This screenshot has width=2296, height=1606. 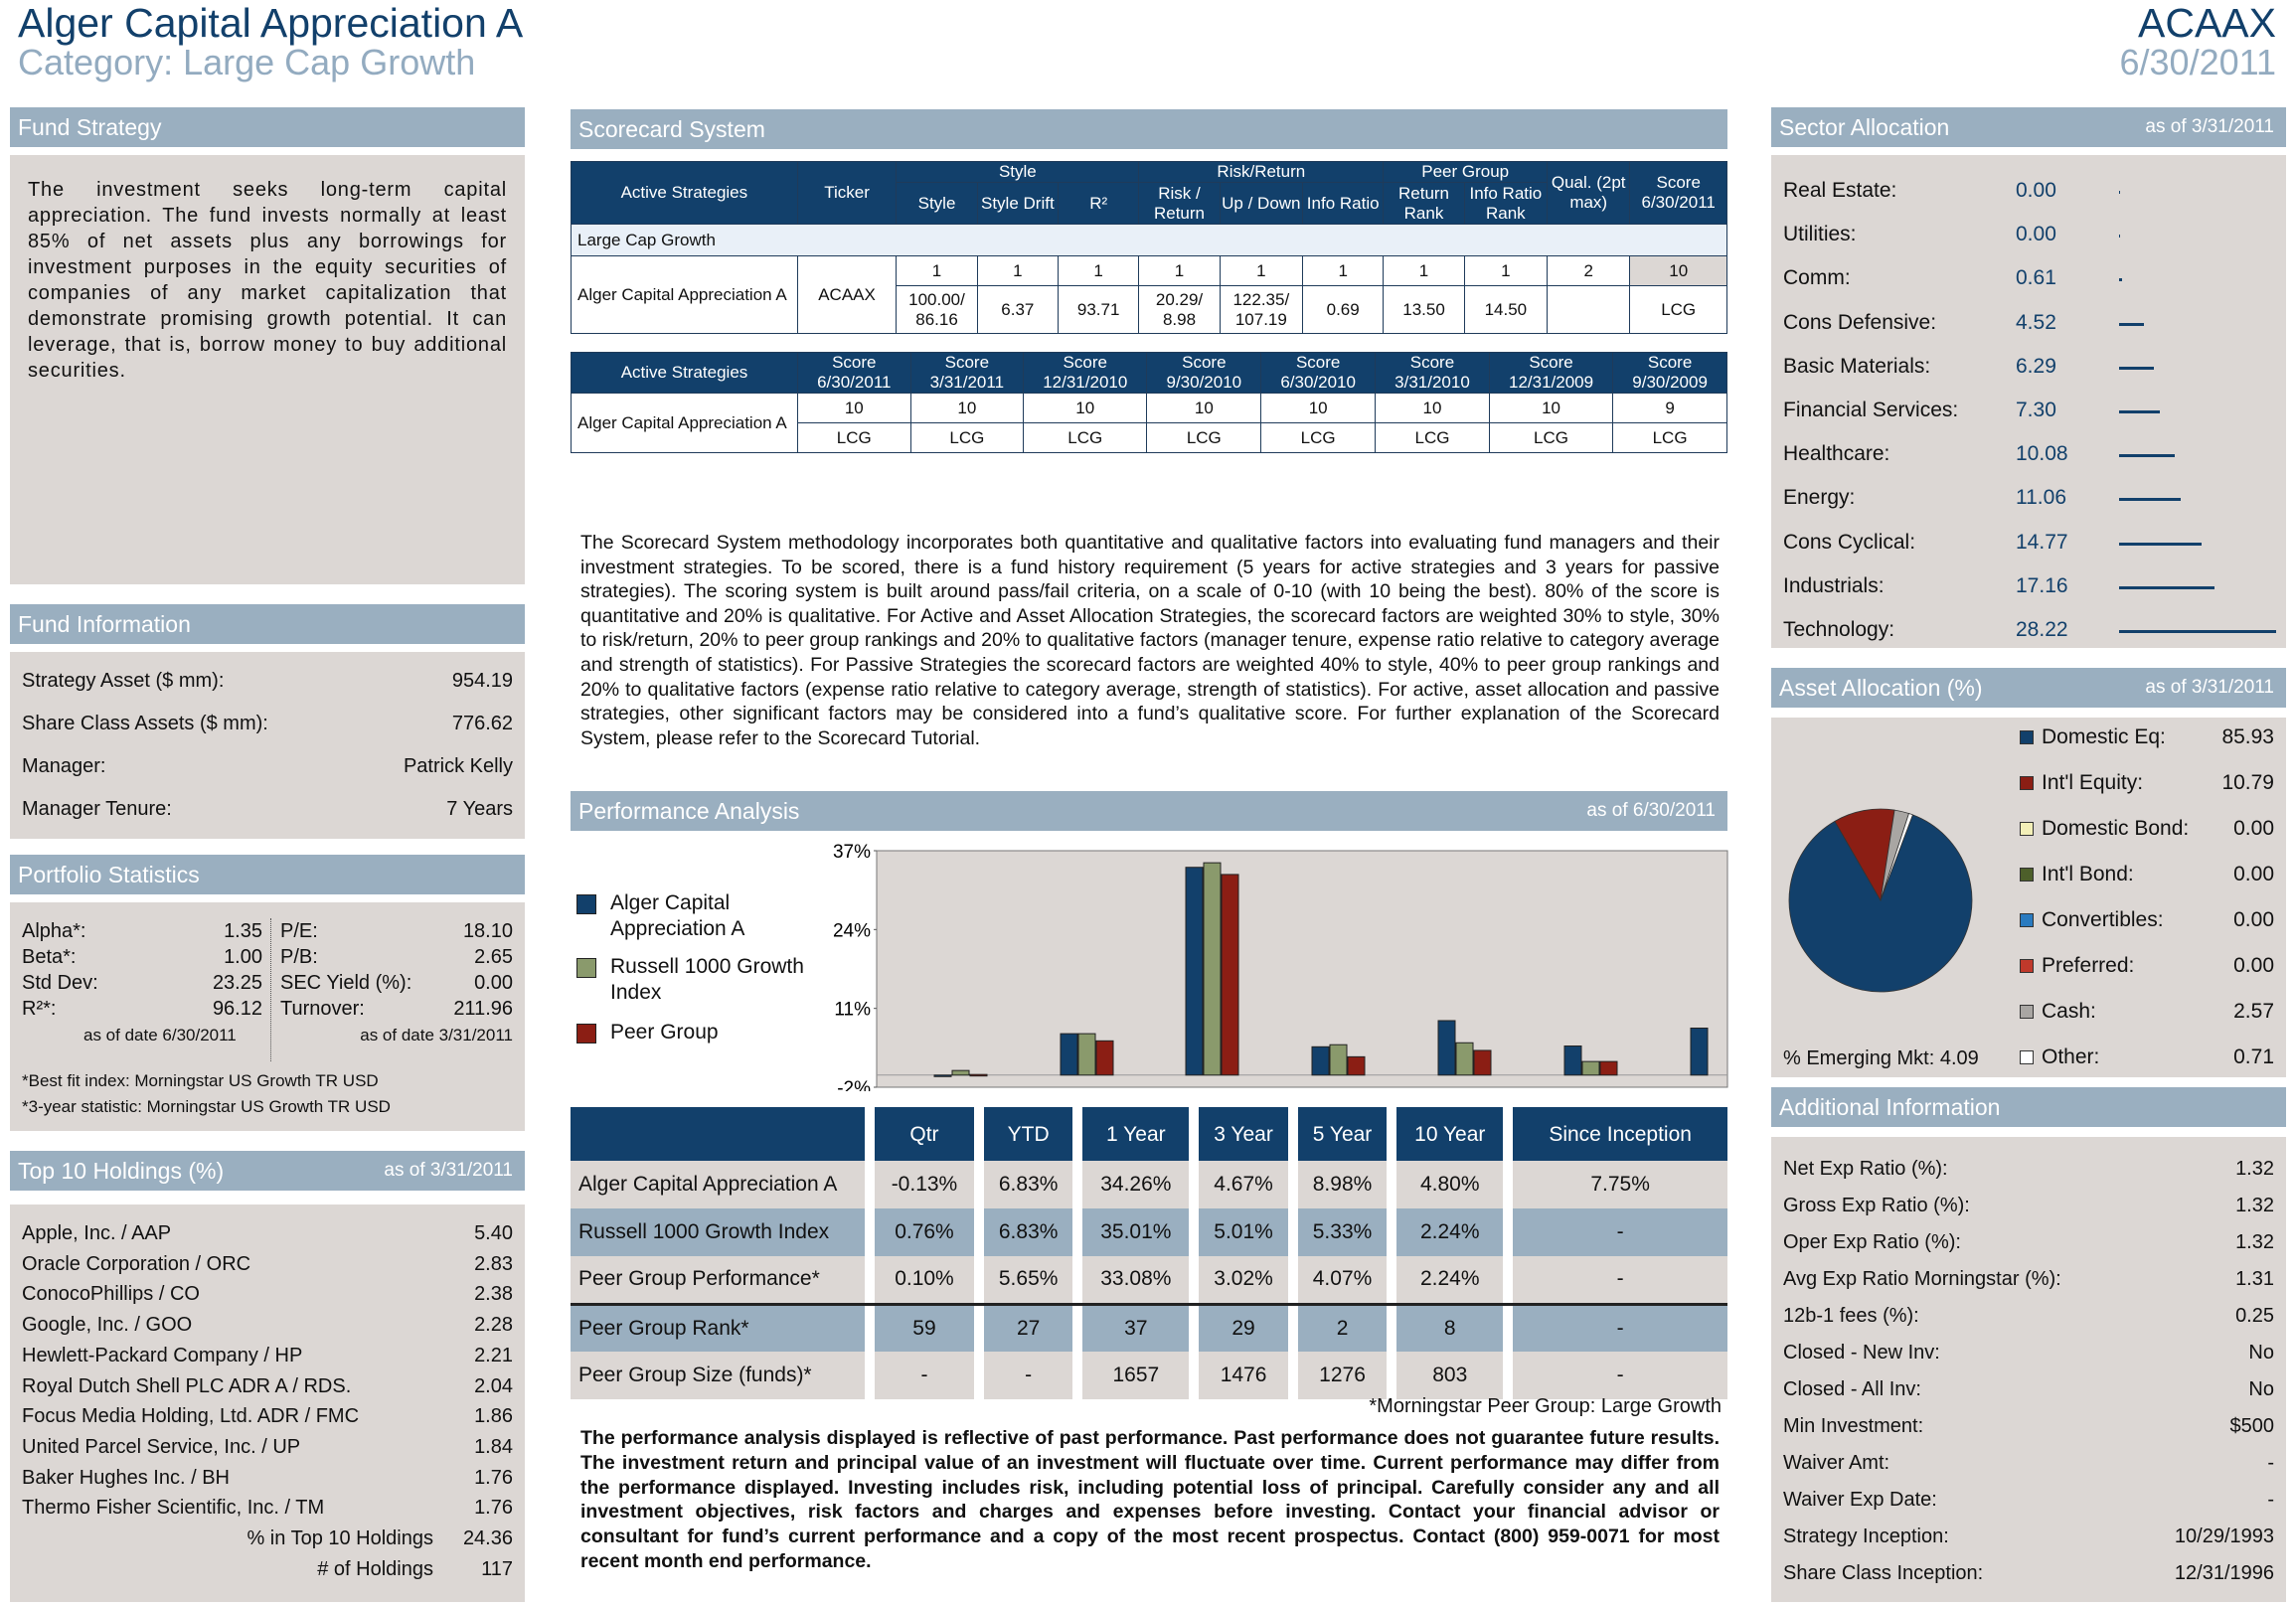 What do you see at coordinates (1261, 203) in the screenshot?
I see `h-up-down: Up / Down` at bounding box center [1261, 203].